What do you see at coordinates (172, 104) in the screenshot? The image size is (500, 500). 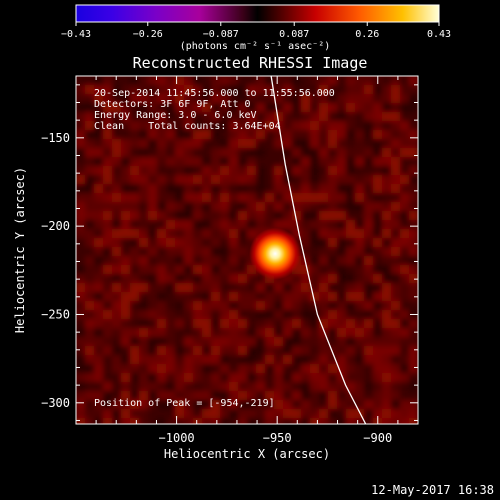 I see `annotation-detectors: Detectors: 3F 6F 9F, Att 0` at bounding box center [172, 104].